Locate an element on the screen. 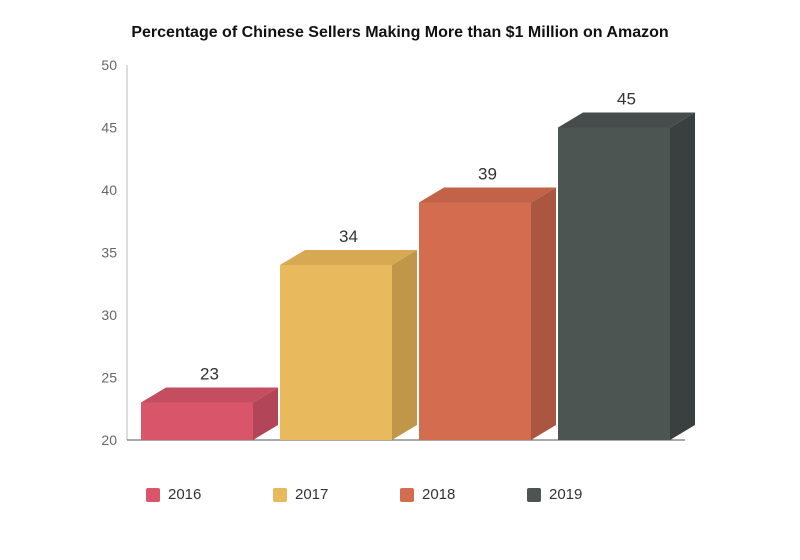  y-tick-label: 20 is located at coordinates (109, 440).